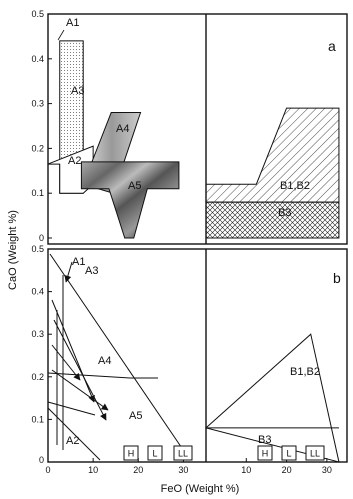 This screenshot has width=353, height=499. I want to click on region-label-a2: A2, so click(74, 161).